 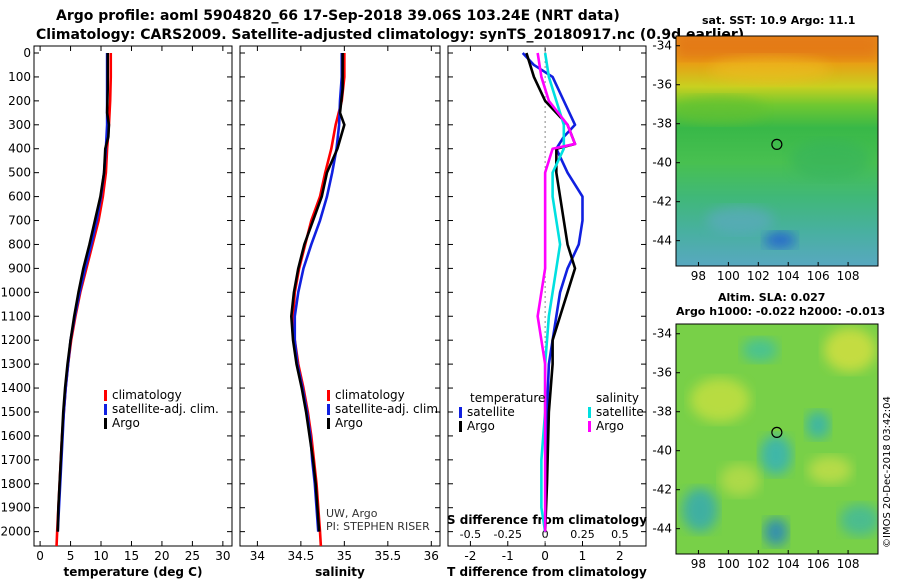 I want to click on sla-map-axes: 98 100 102 104 106 108 -34 -36 -38 -40 -42 -44, so click(x=755, y=449).